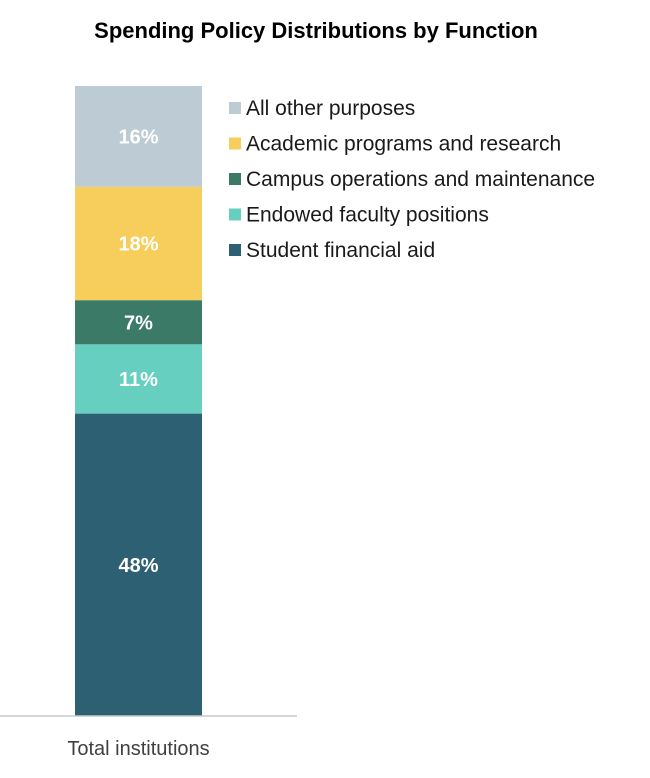 The image size is (650, 778). I want to click on legend-item-endowed-faculty-positions: Endowed faculty positions, so click(359, 215).